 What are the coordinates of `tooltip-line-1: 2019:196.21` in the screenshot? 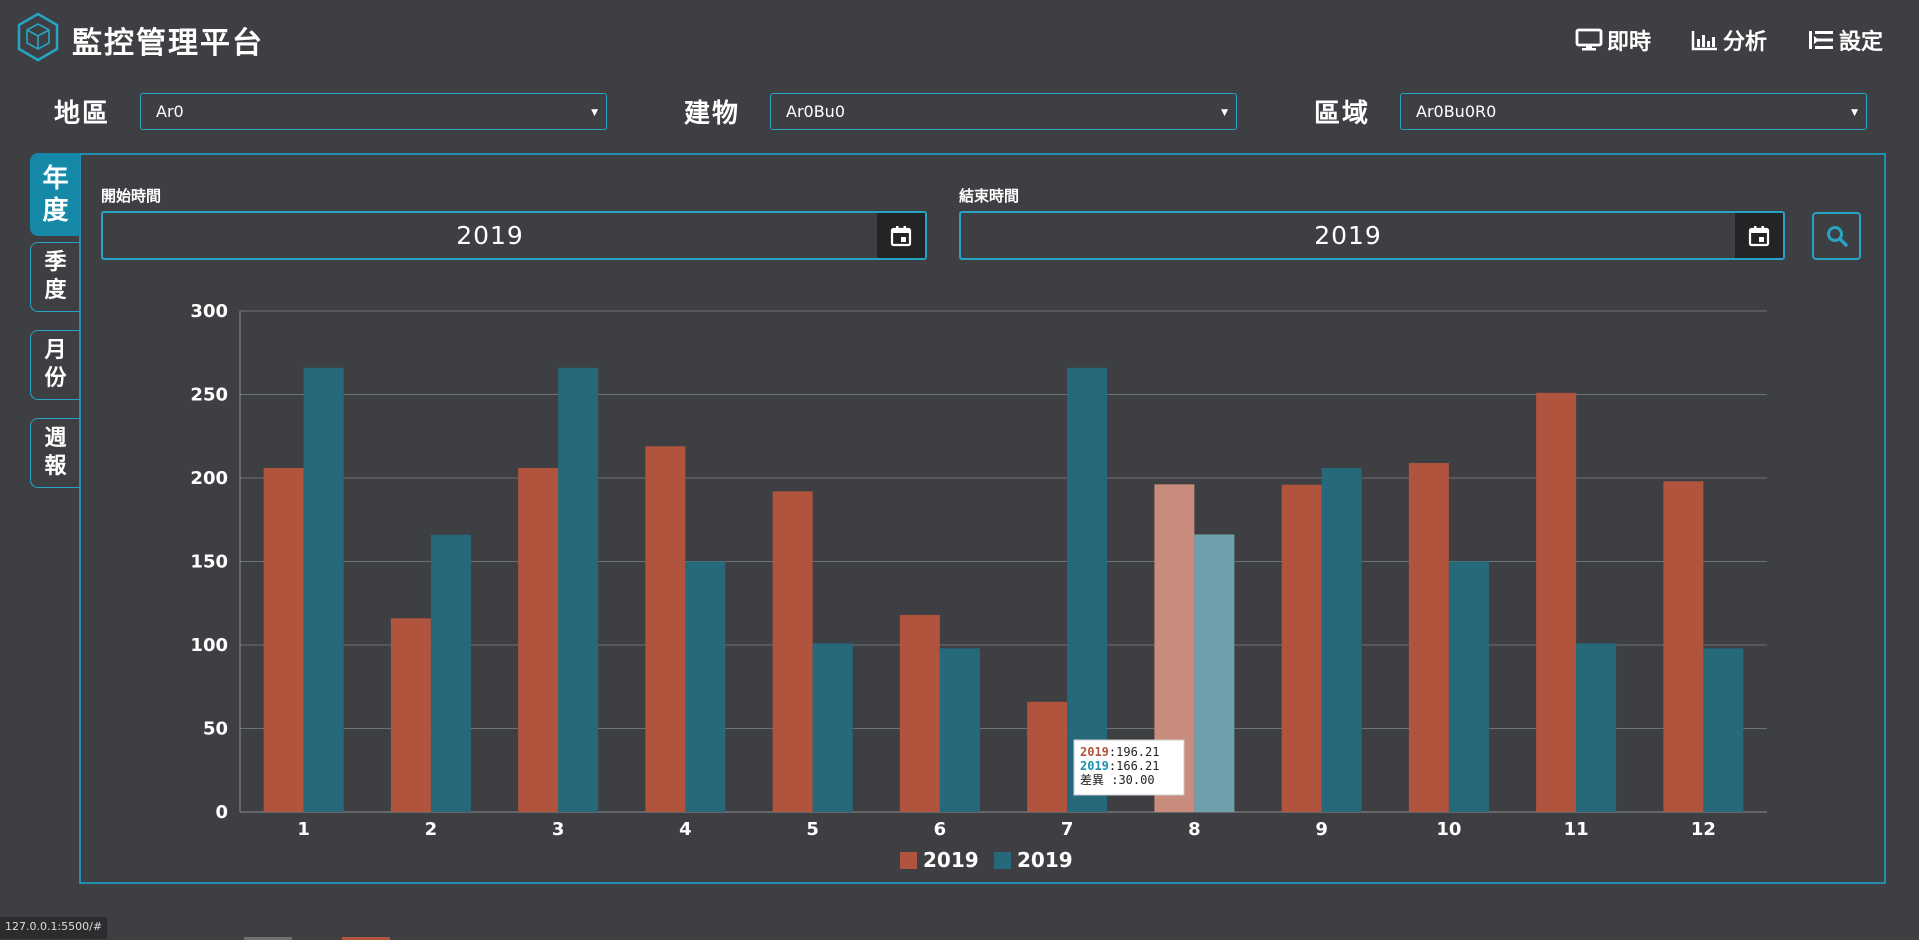 It's located at (1119, 752).